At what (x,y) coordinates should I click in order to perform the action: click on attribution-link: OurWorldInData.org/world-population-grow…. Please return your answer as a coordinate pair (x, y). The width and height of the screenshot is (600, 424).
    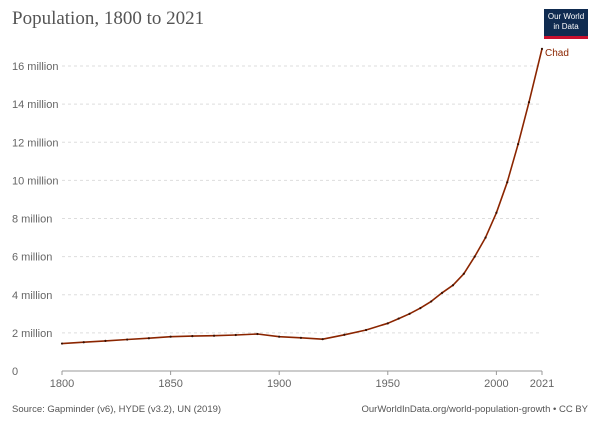
    Looking at the image, I should click on (475, 409).